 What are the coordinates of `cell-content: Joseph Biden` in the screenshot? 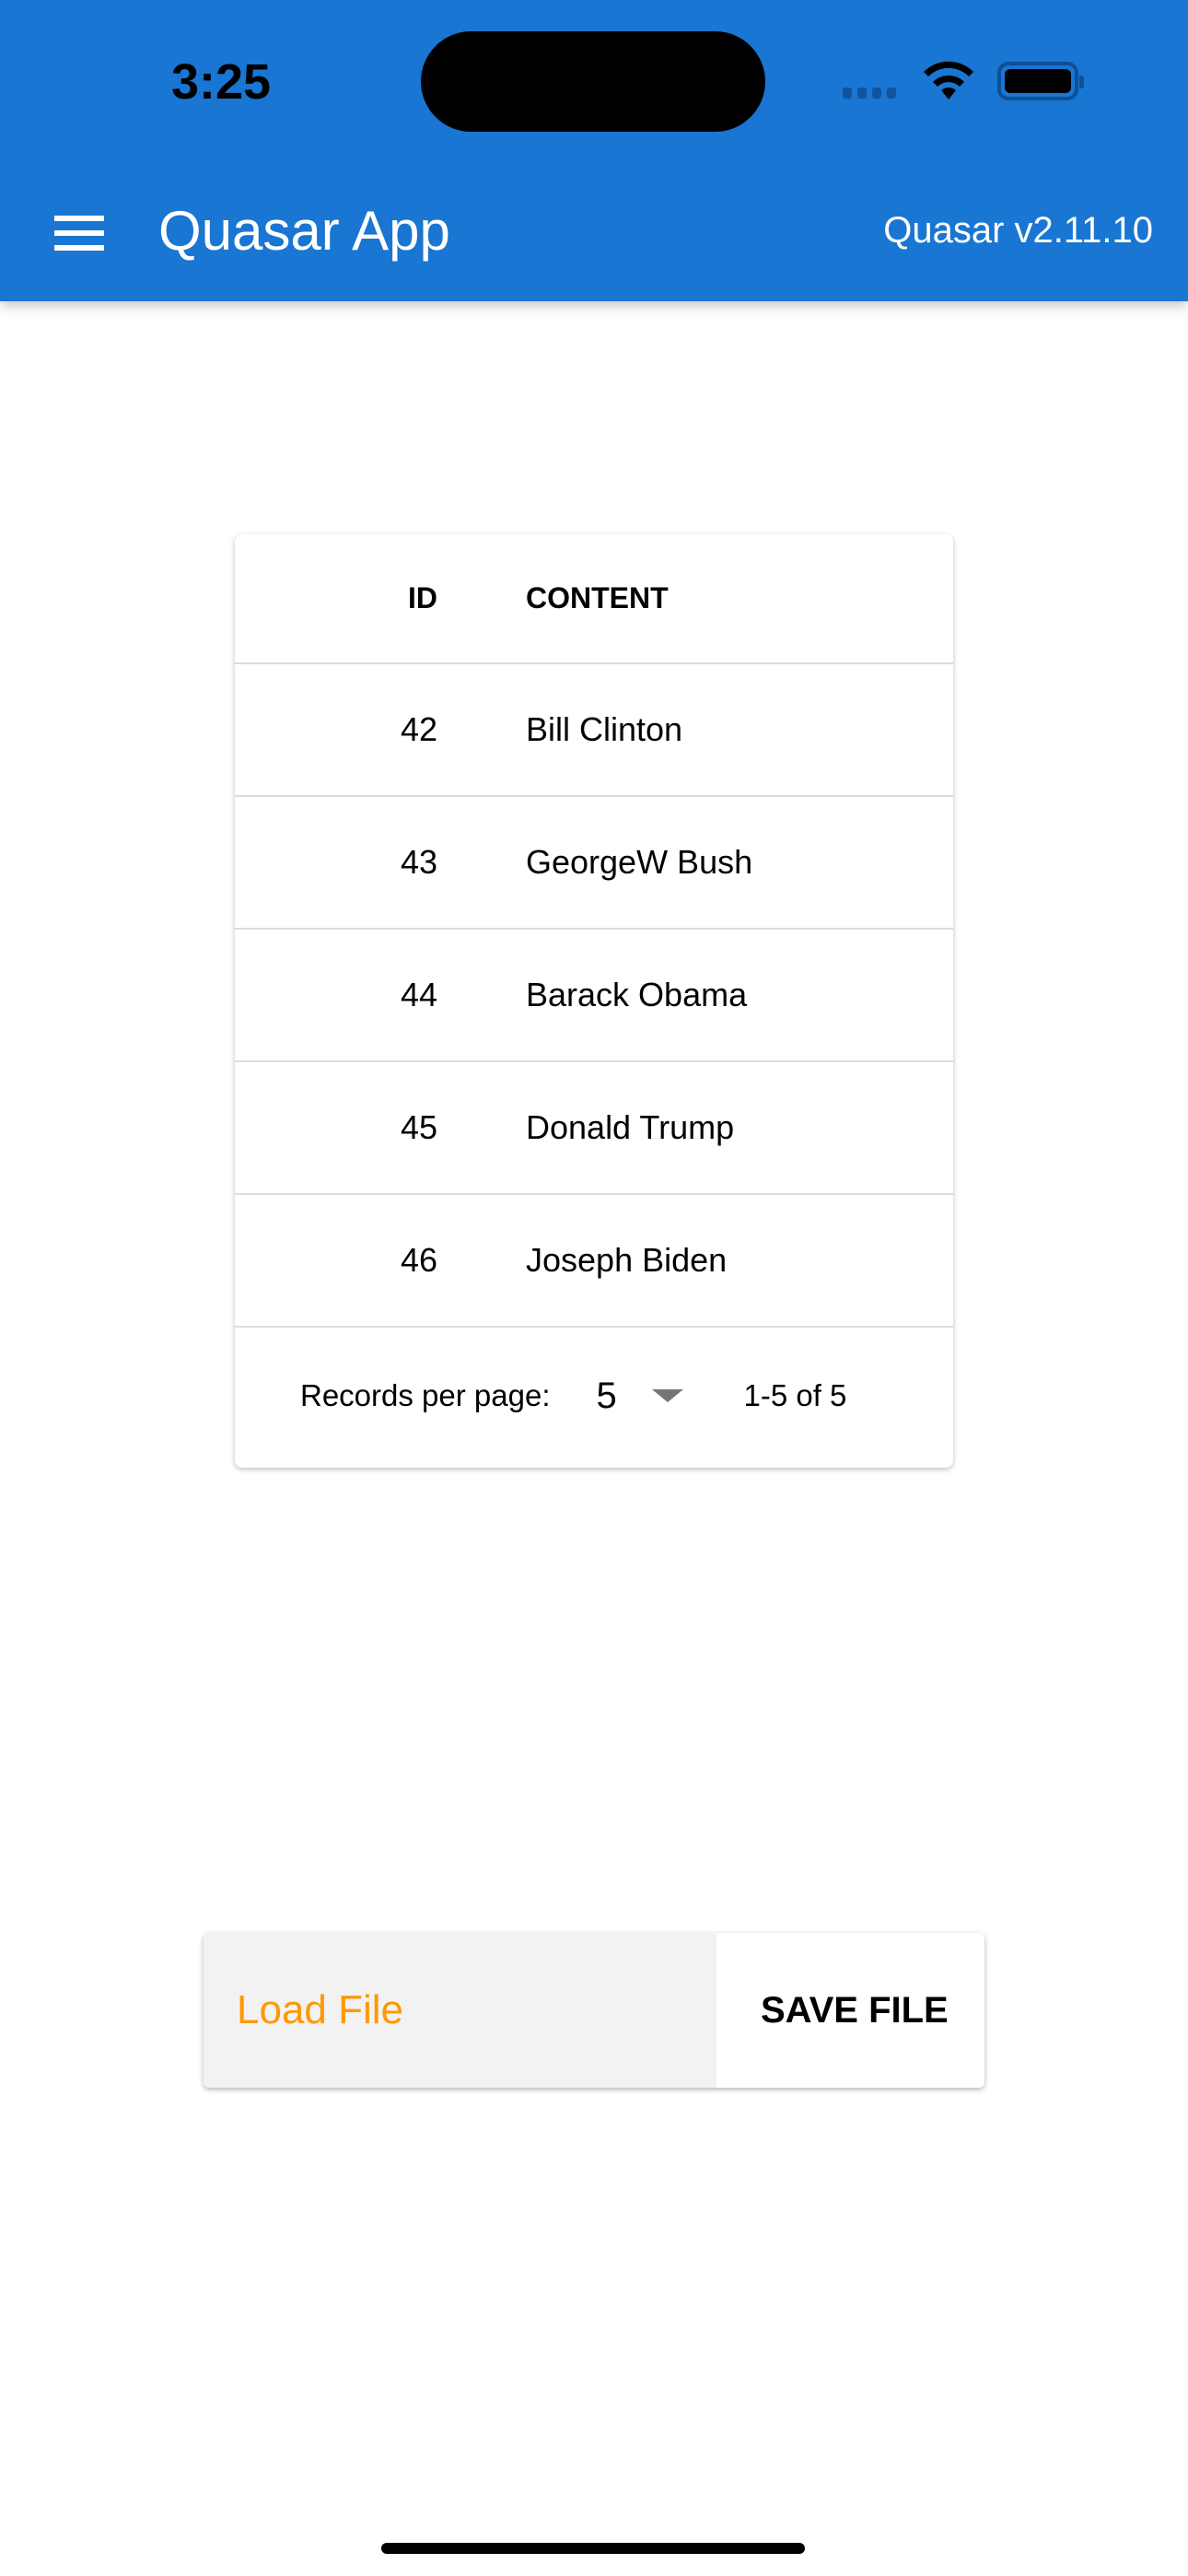 It's located at (627, 1260).